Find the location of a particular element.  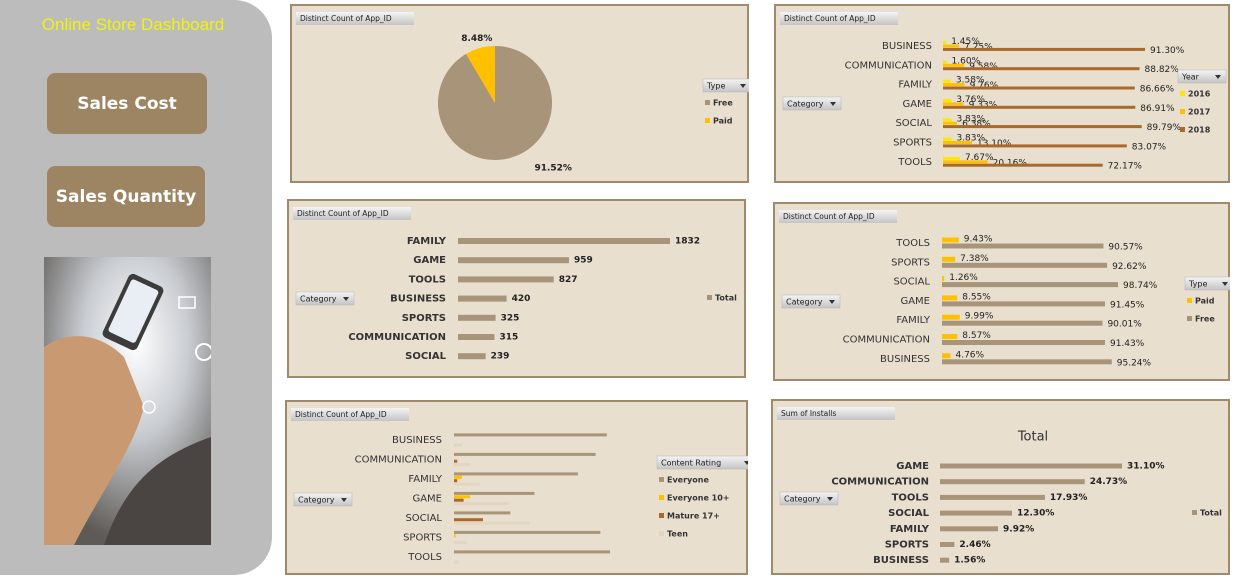

bar-value-label: 6.38% is located at coordinates (976, 125).